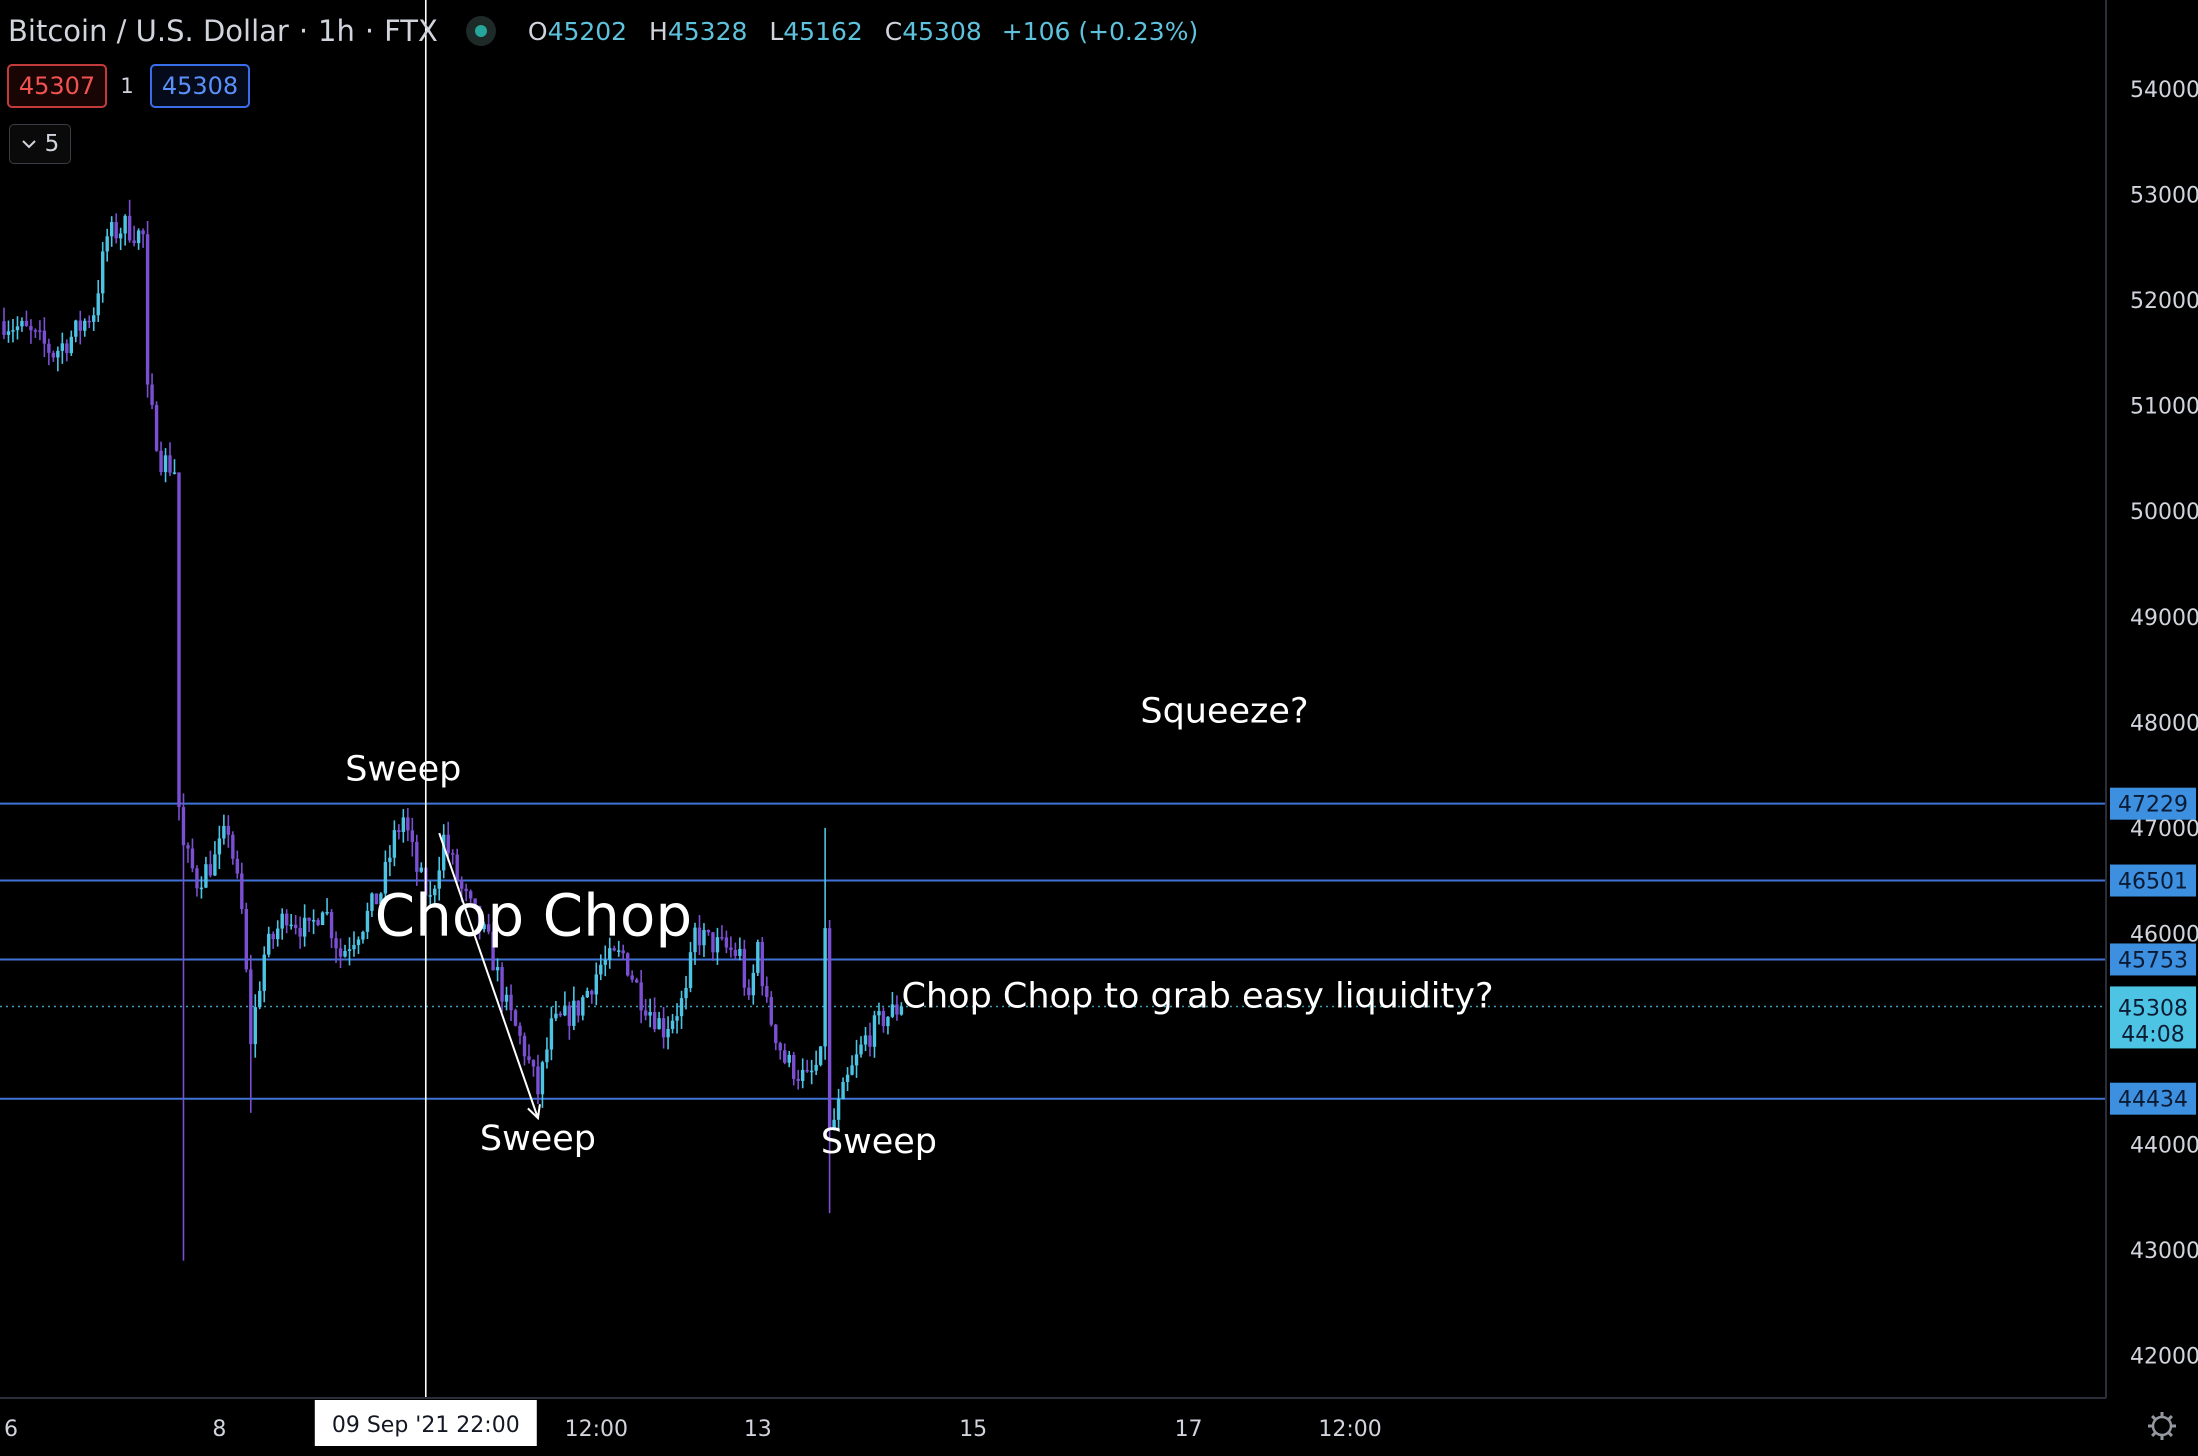 The image size is (2198, 1456). I want to click on x-tick-label: 6, so click(11, 1429).